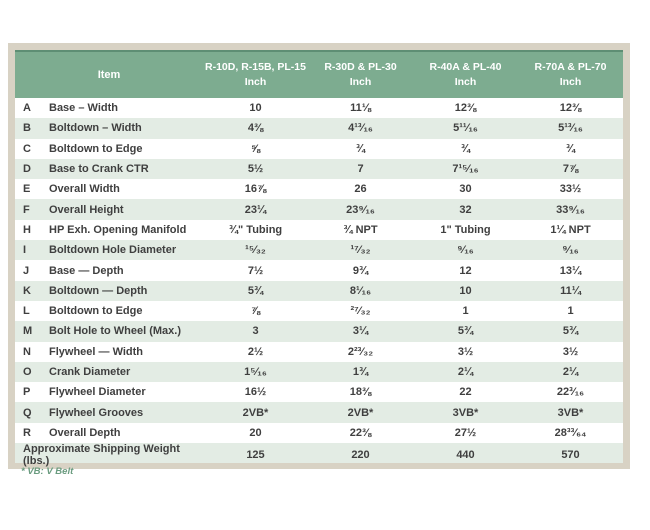  Describe the element at coordinates (255, 169) in the screenshot. I see `row-value: 5½` at that location.